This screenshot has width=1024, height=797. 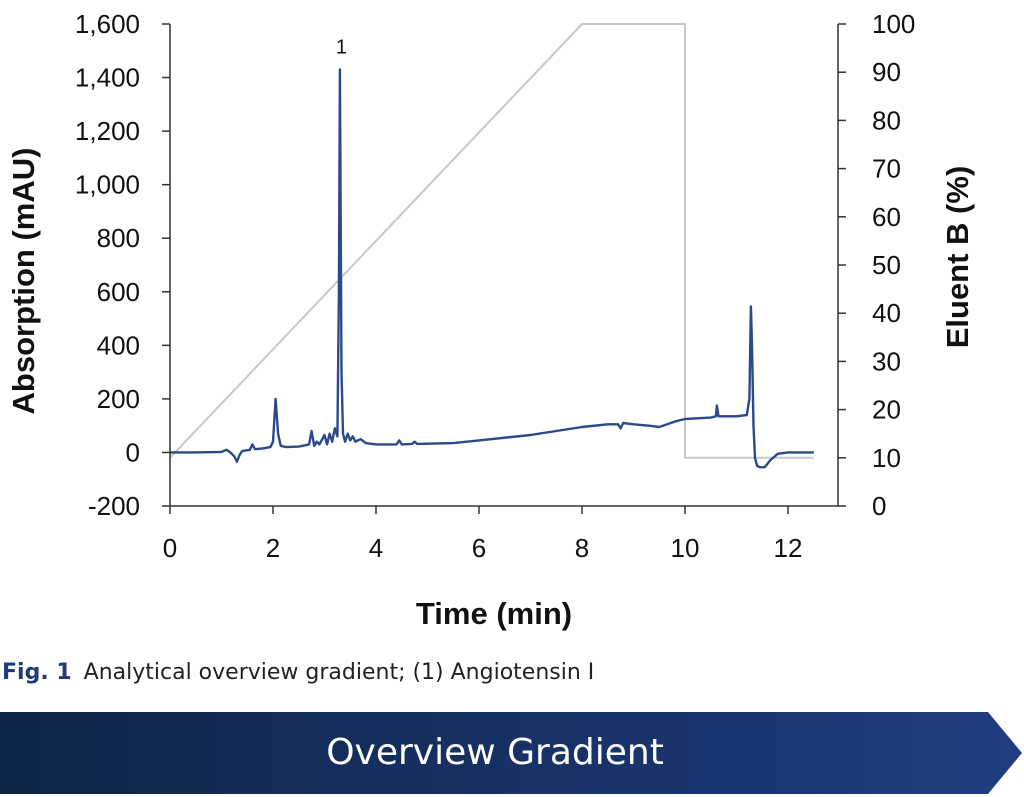 I want to click on right-y-tick-label: 30, so click(x=886, y=361).